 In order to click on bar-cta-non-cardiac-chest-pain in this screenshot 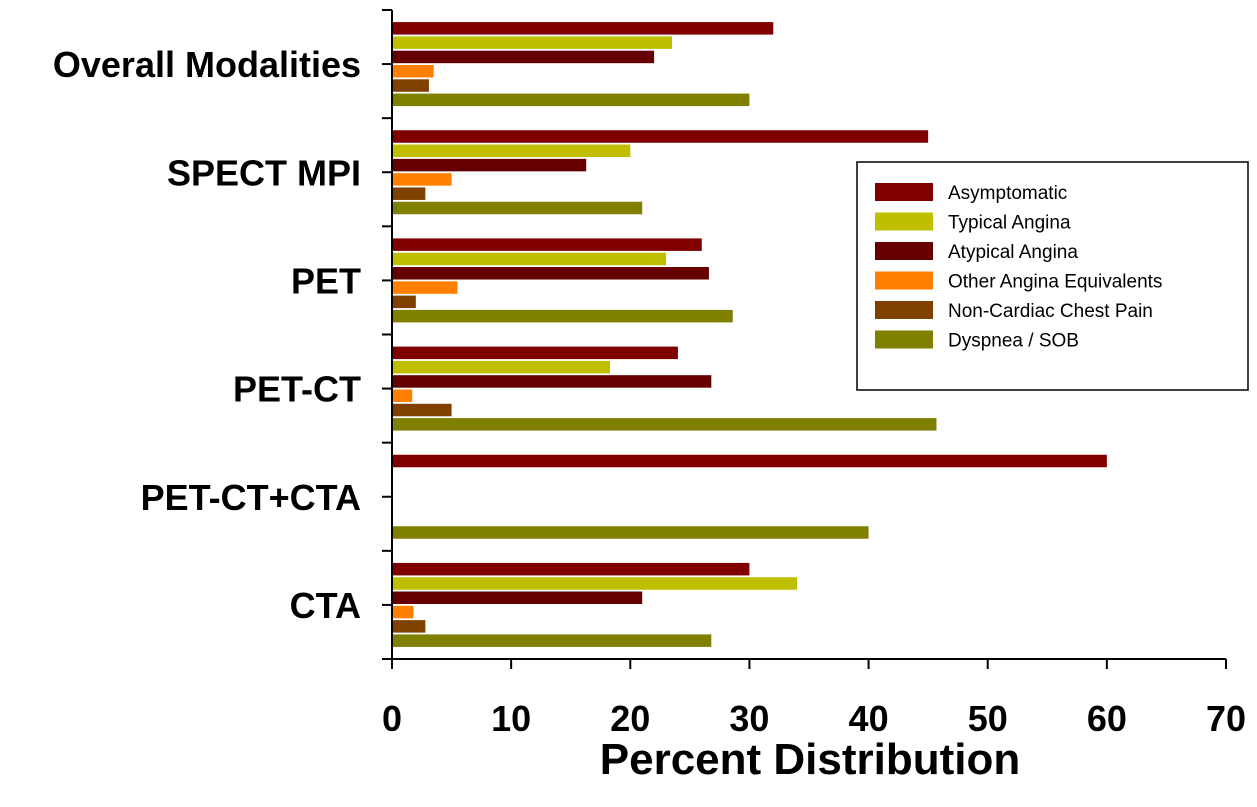, I will do `click(409, 626)`.